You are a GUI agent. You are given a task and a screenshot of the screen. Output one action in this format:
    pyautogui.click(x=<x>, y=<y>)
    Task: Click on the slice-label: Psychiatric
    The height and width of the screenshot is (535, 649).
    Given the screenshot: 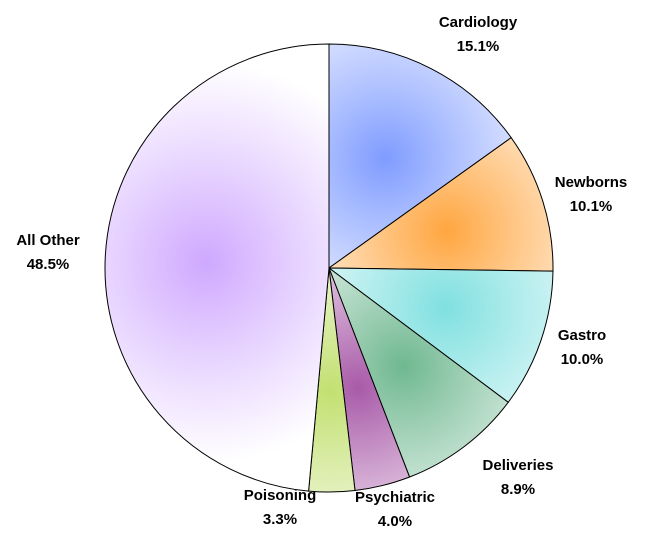 What is the action you would take?
    pyautogui.click(x=395, y=497)
    